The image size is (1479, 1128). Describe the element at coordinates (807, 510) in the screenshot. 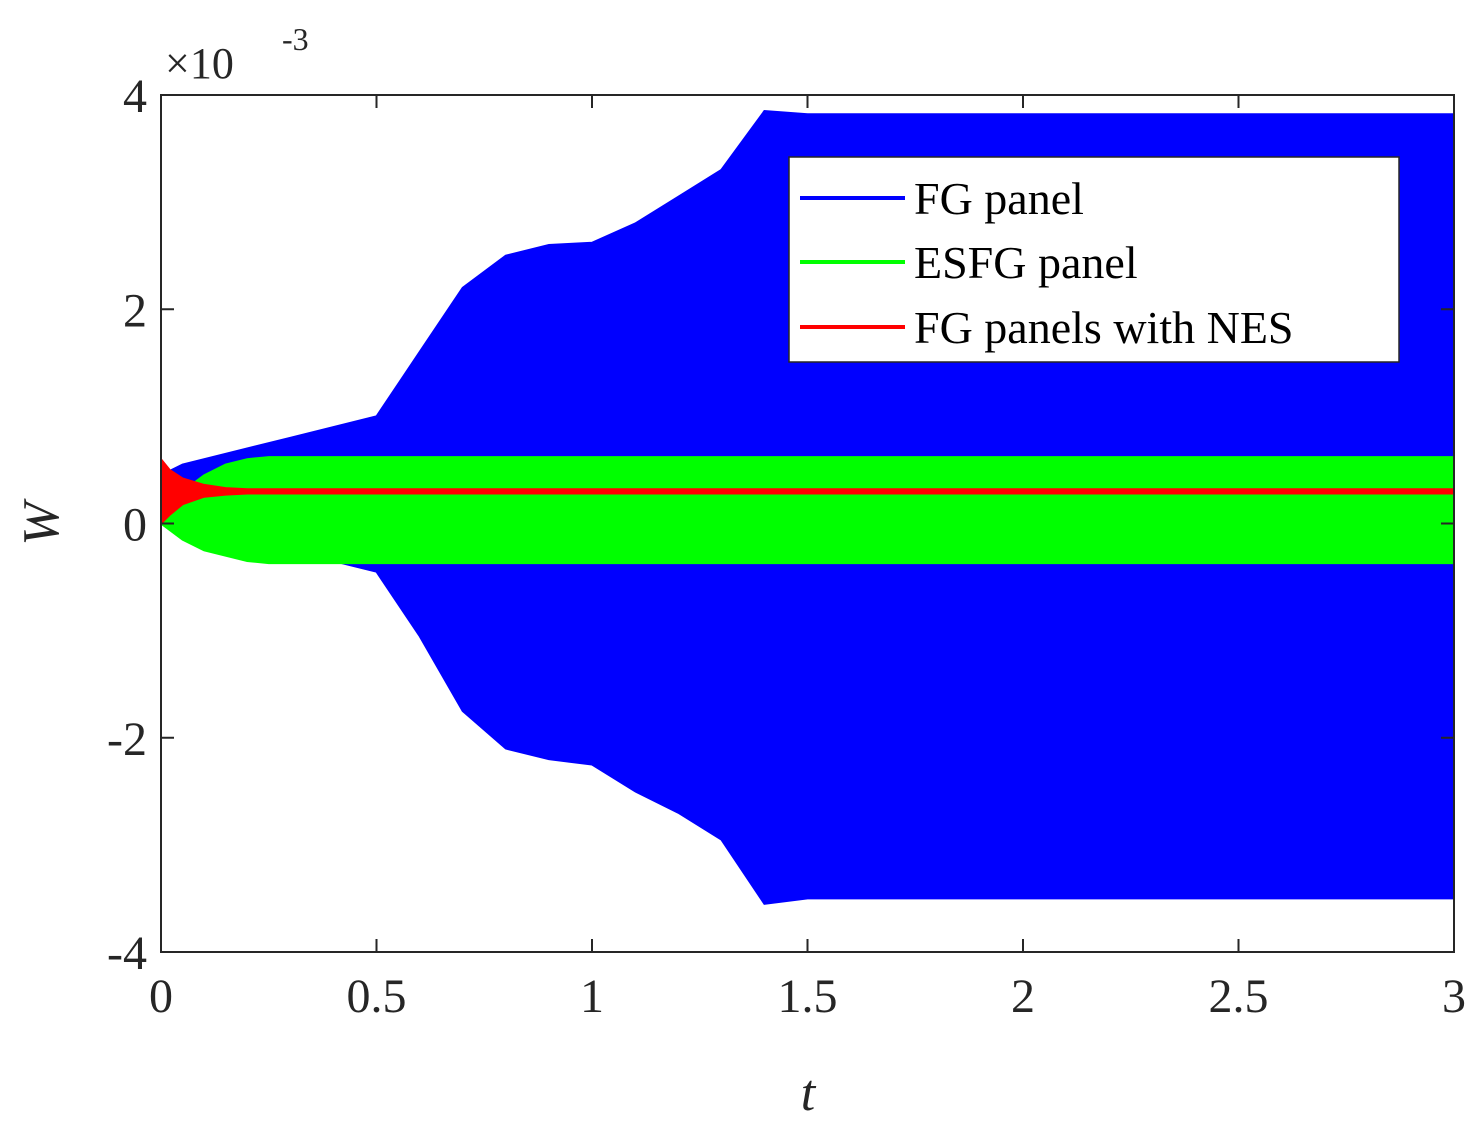

I see `series-band-esfg-panel` at that location.